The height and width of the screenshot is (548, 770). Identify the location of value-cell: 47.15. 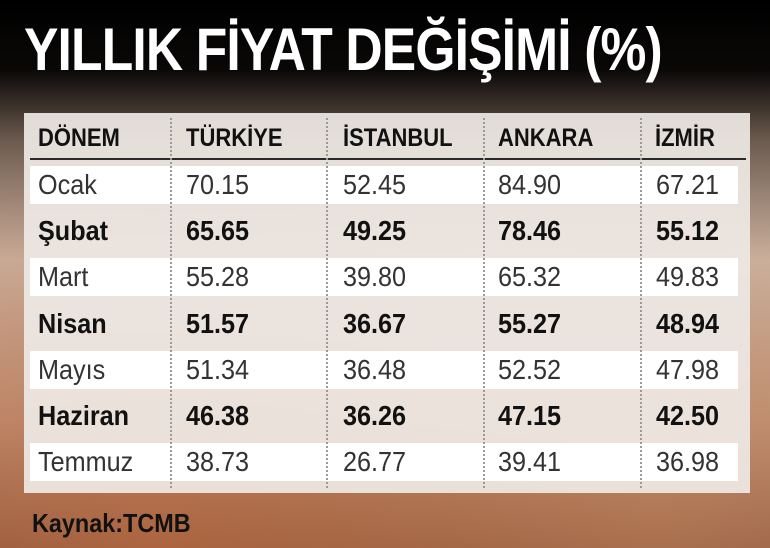
(530, 415).